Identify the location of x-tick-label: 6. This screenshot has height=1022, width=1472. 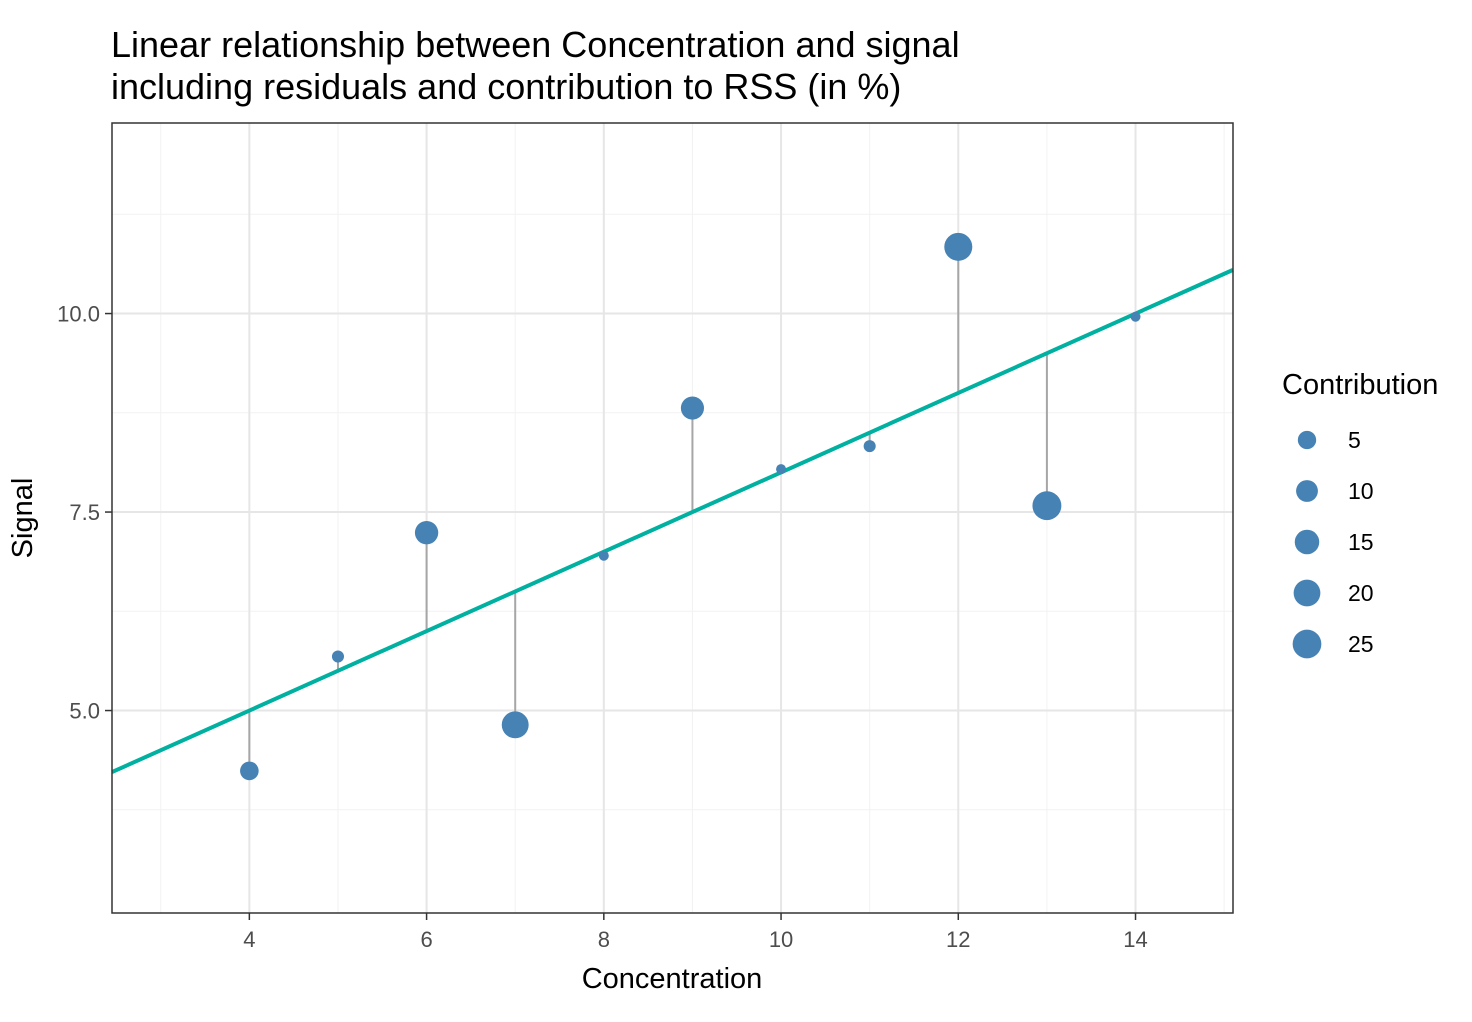
(426, 939).